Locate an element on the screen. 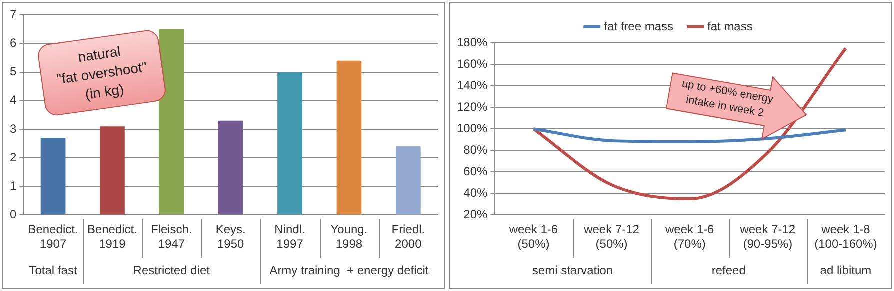 The image size is (894, 291). x-tick-label: Benedict. 1919 is located at coordinates (112, 237).